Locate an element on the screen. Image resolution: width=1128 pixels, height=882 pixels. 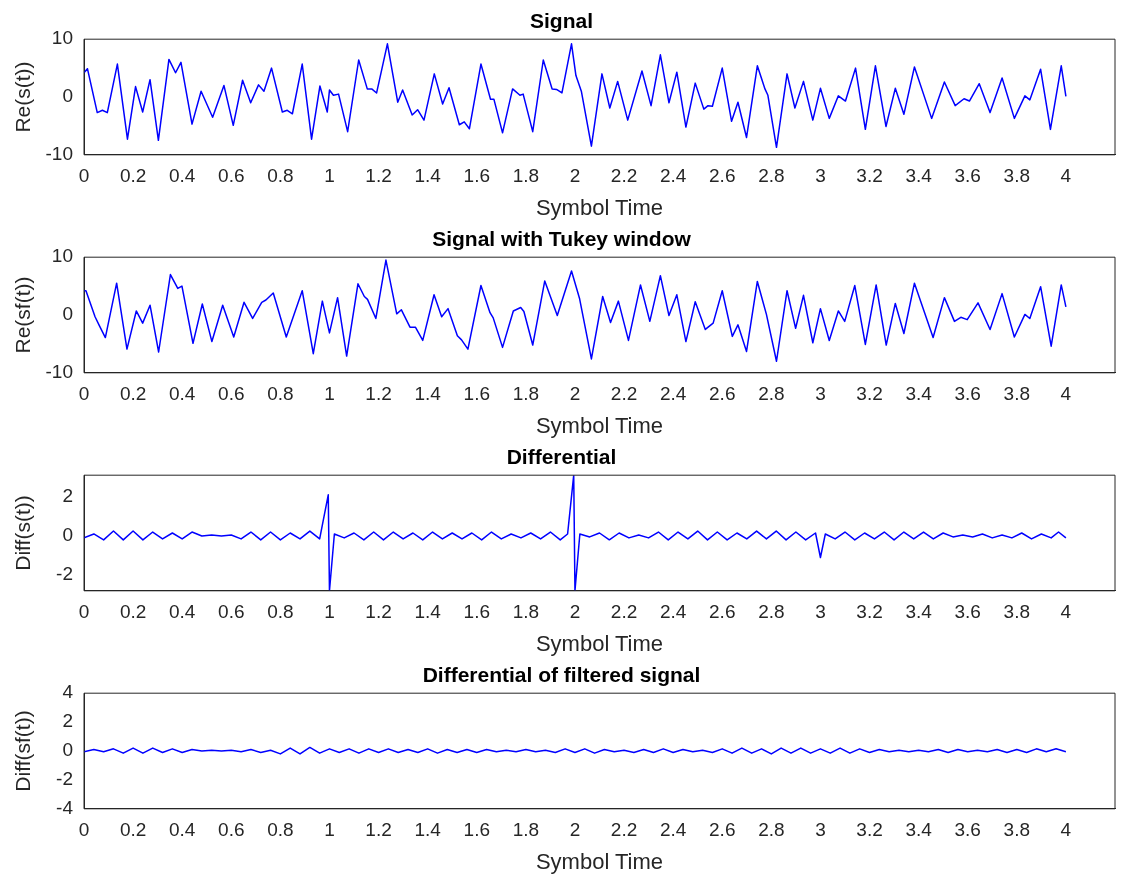
y-axis-title: Diff(s(t)) is located at coordinates (23, 533).